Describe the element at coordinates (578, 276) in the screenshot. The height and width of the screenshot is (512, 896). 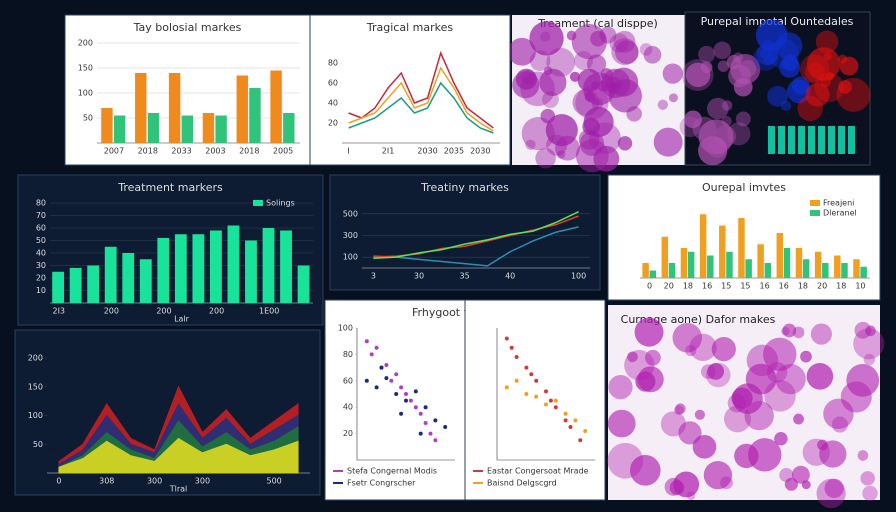
I see `x-tick-label: 100` at that location.